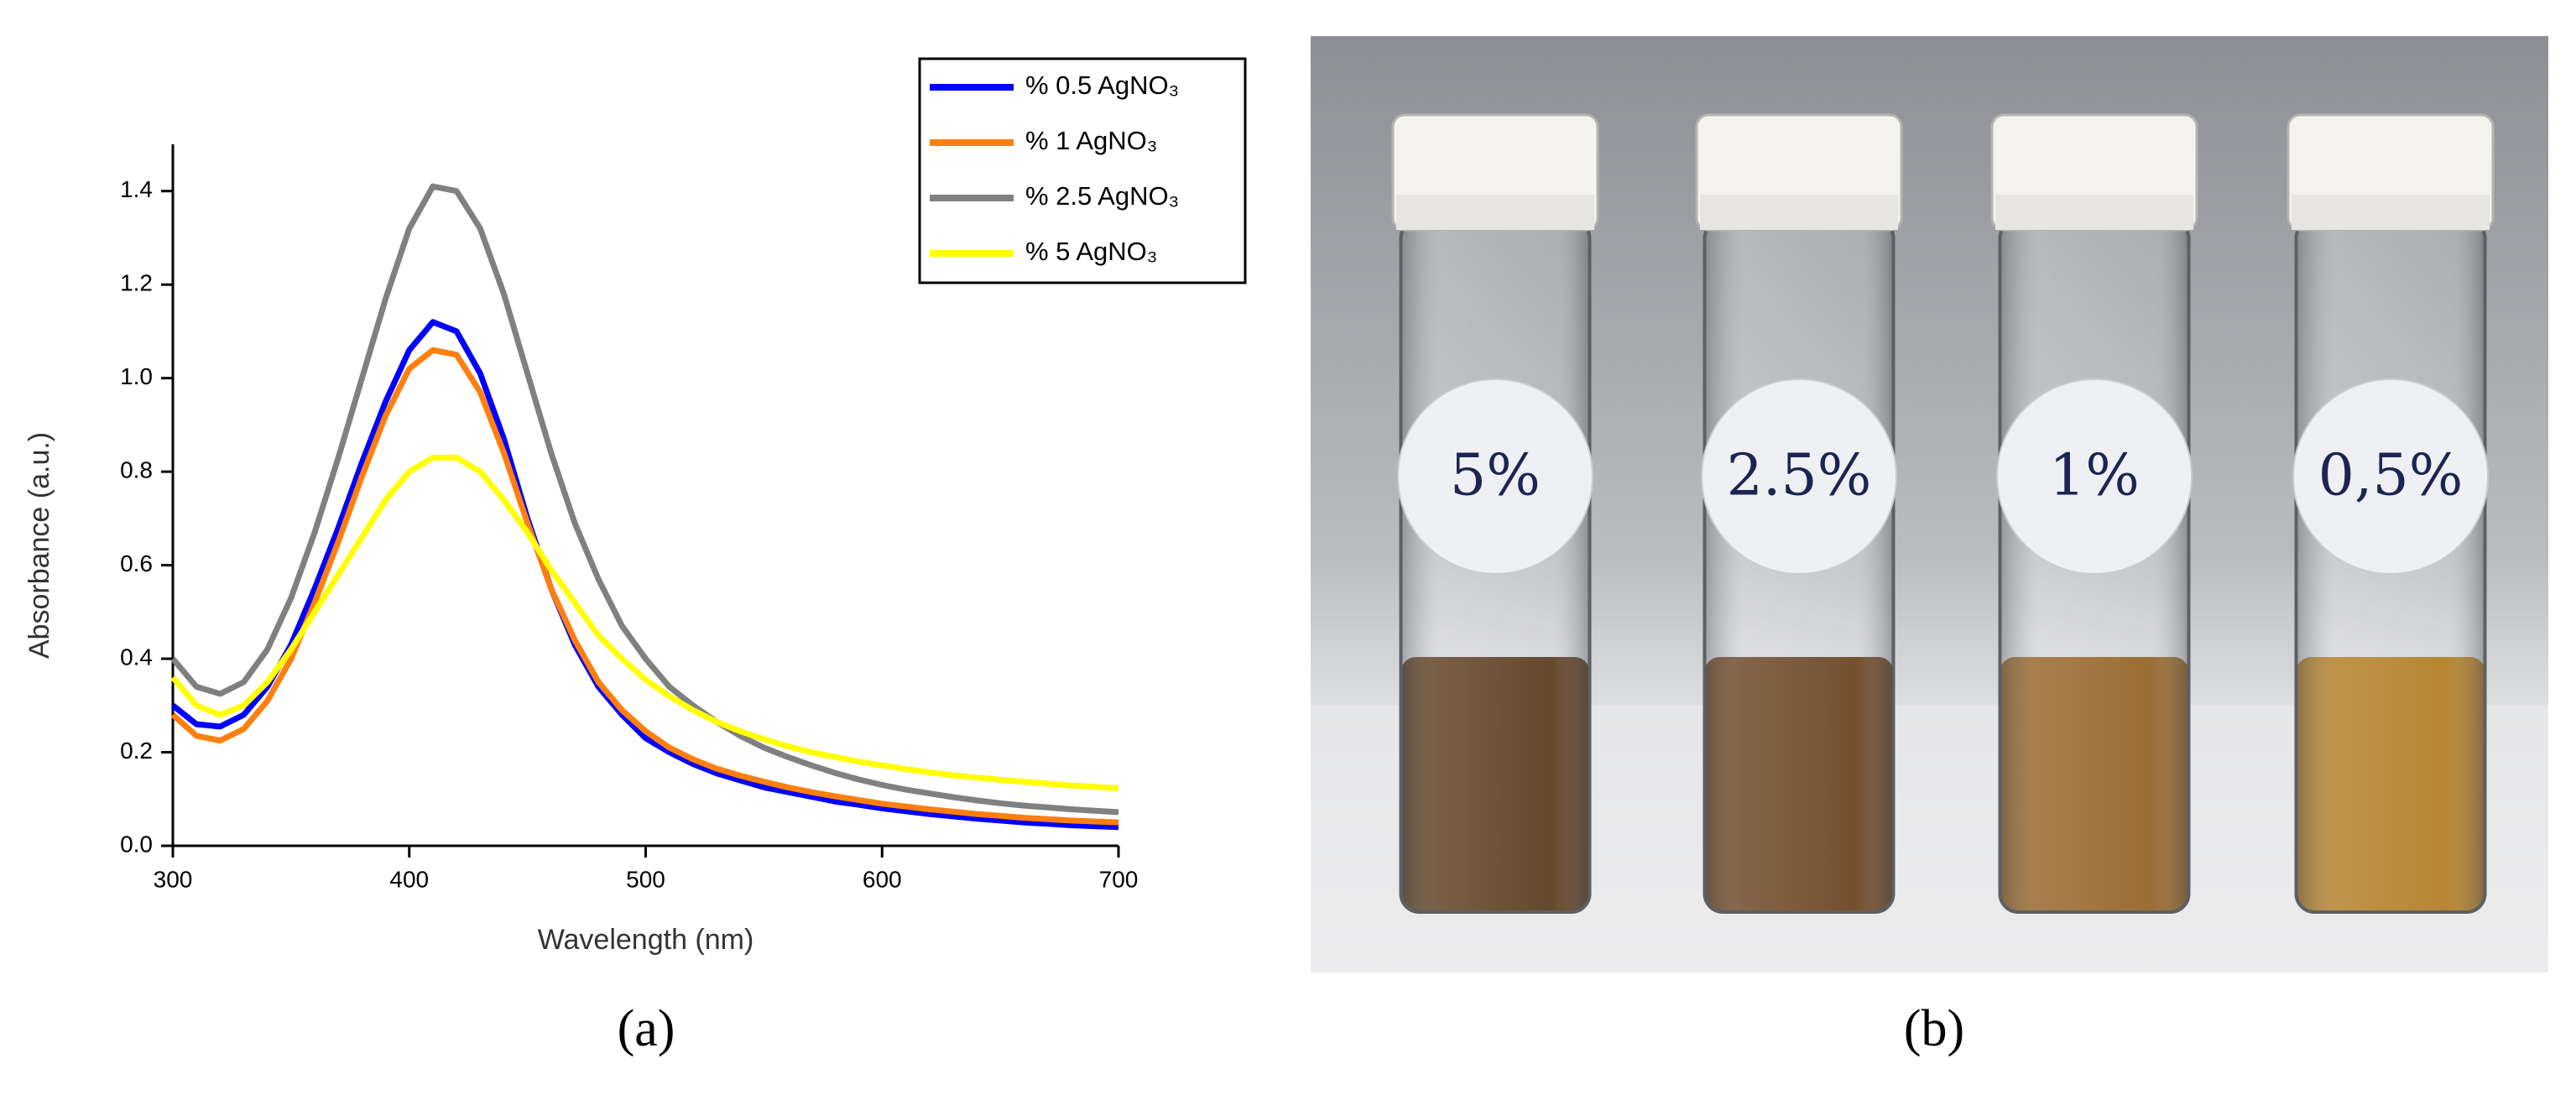  Describe the element at coordinates (39, 545) in the screenshot. I see `y-axis-label: Absorbance (a.u.)` at that location.